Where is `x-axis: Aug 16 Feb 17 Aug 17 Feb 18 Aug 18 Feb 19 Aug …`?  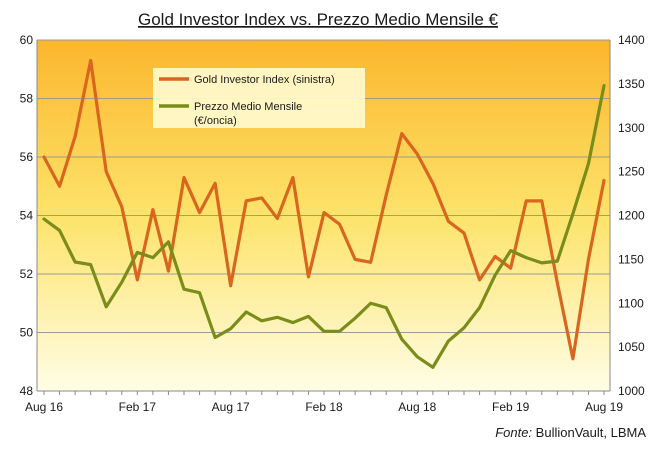 x-axis: Aug 16 Feb 17 Aug 17 Feb 18 Aug 18 Feb 19 Aug … is located at coordinates (324, 402).